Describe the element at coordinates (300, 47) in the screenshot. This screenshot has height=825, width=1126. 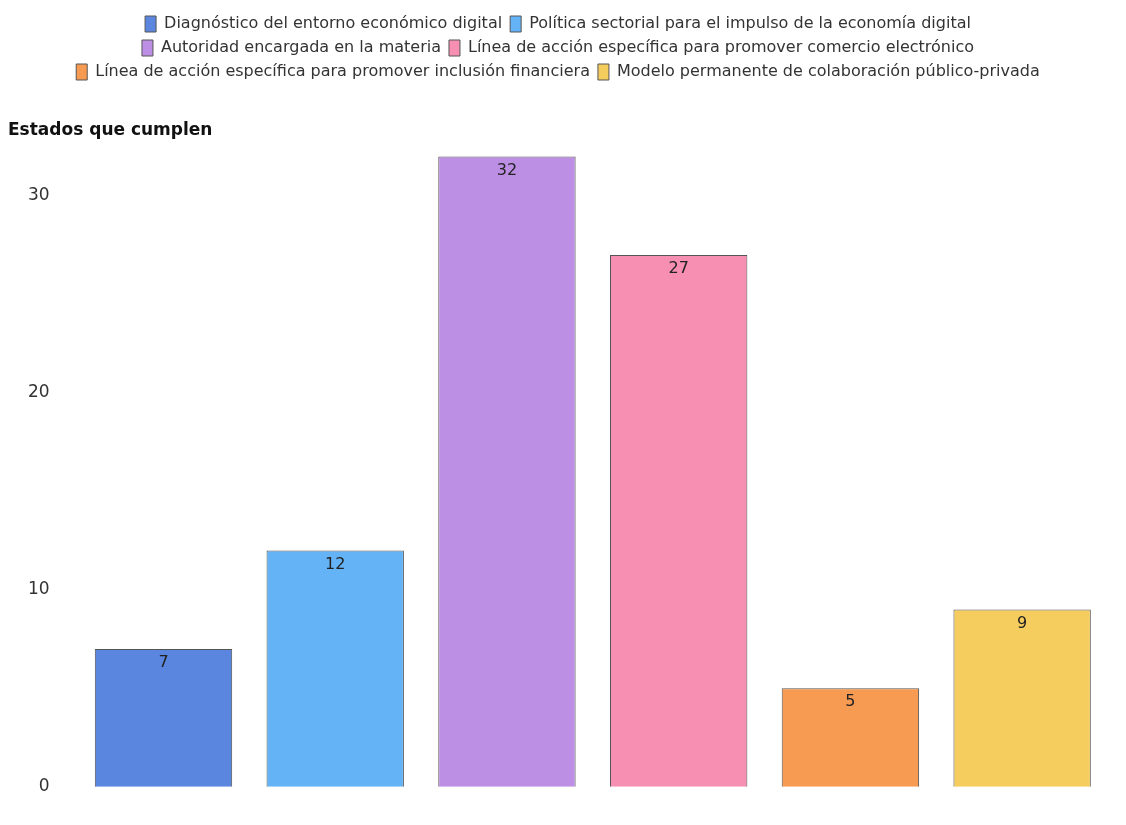
I see `legend-label: Autoridad encargada en la materia` at that location.